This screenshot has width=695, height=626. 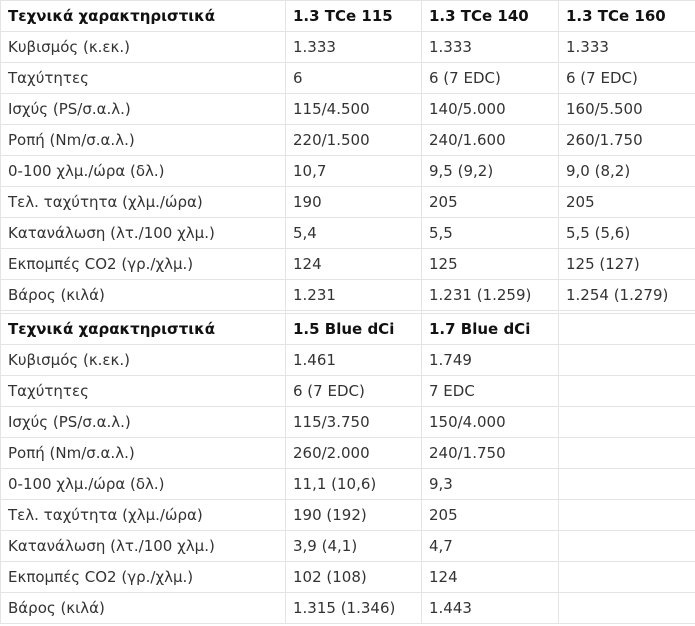 What do you see at coordinates (353, 360) in the screenshot?
I see `spec-value-cell: 1.461` at bounding box center [353, 360].